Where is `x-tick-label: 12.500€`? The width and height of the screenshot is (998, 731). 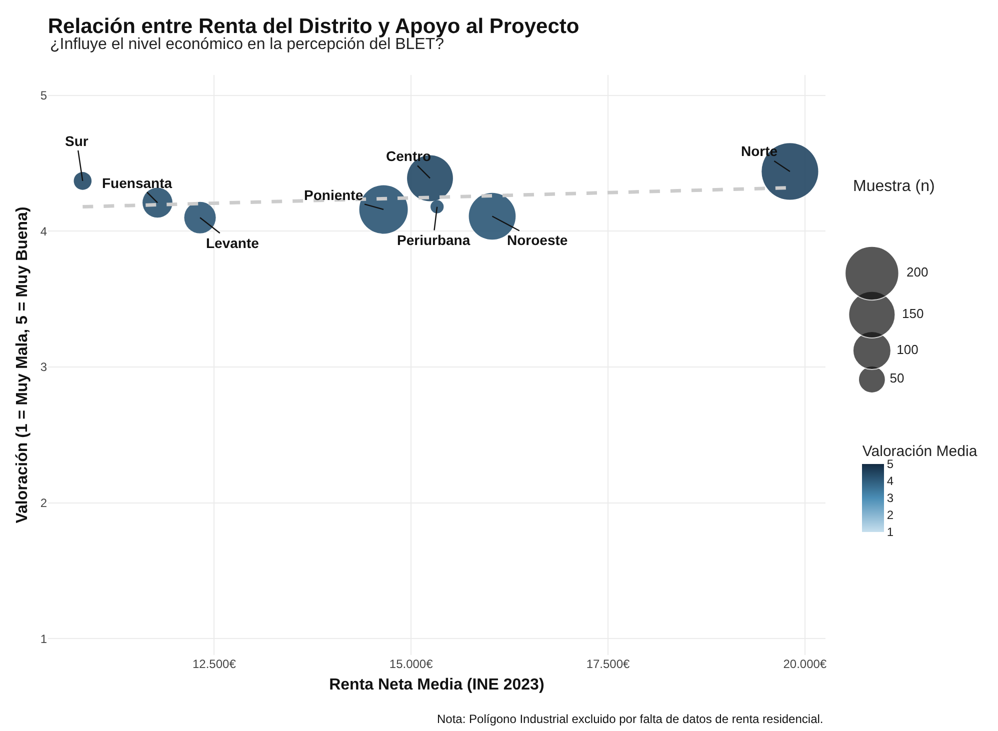
x-tick-label: 12.500€ is located at coordinates (214, 664).